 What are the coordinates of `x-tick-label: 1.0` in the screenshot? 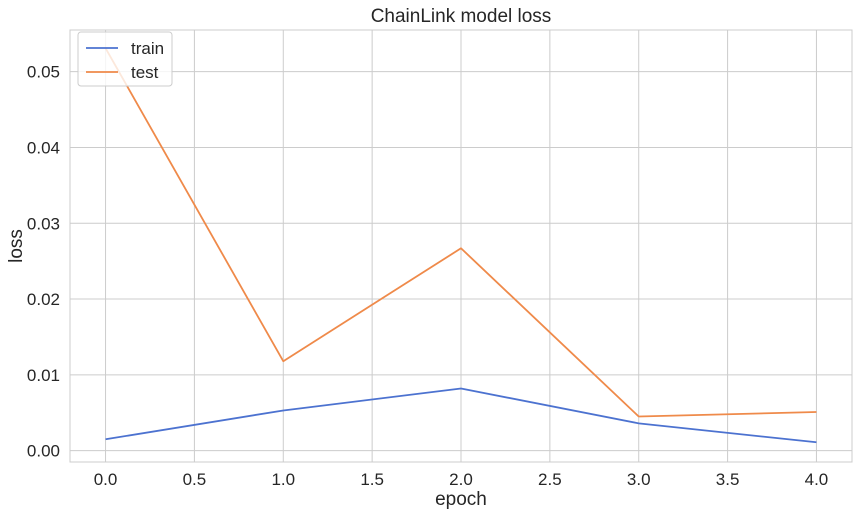 It's located at (283, 479).